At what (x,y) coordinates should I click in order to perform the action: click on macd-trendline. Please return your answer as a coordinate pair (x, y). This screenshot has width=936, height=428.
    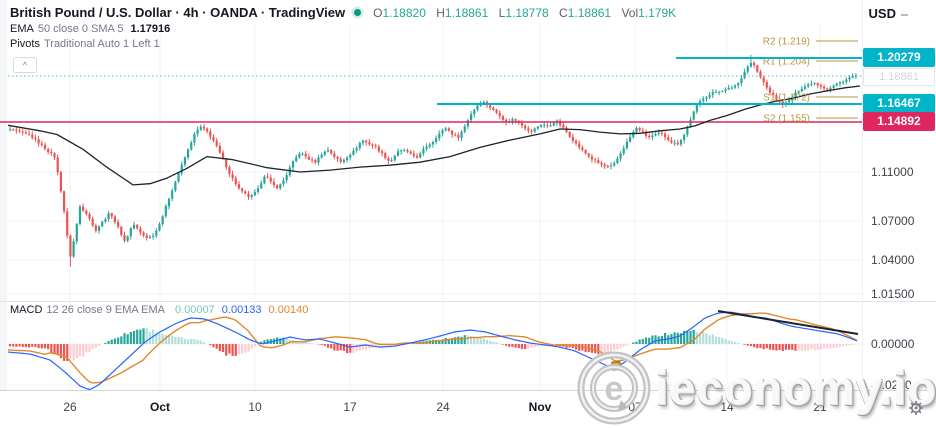
    Looking at the image, I should click on (788, 322).